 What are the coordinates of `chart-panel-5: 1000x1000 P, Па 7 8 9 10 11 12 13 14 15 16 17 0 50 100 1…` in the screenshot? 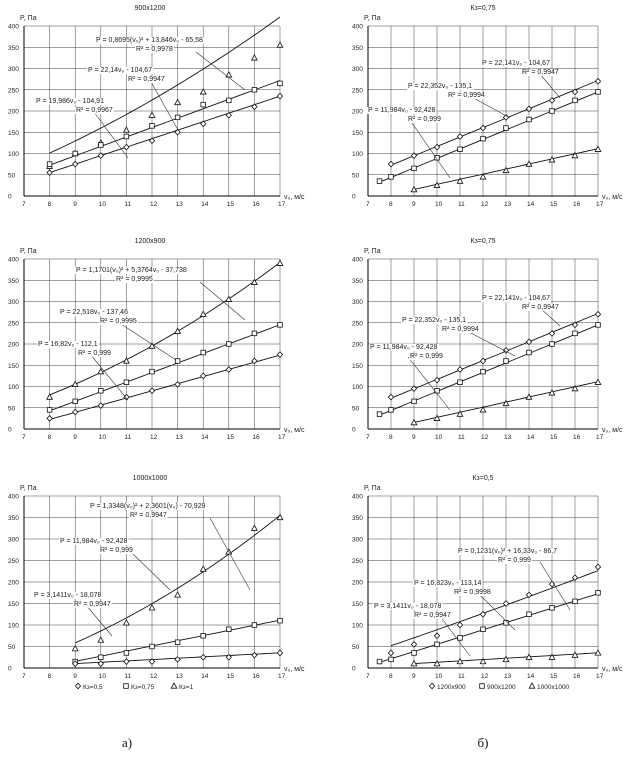 It's located at (156, 577).